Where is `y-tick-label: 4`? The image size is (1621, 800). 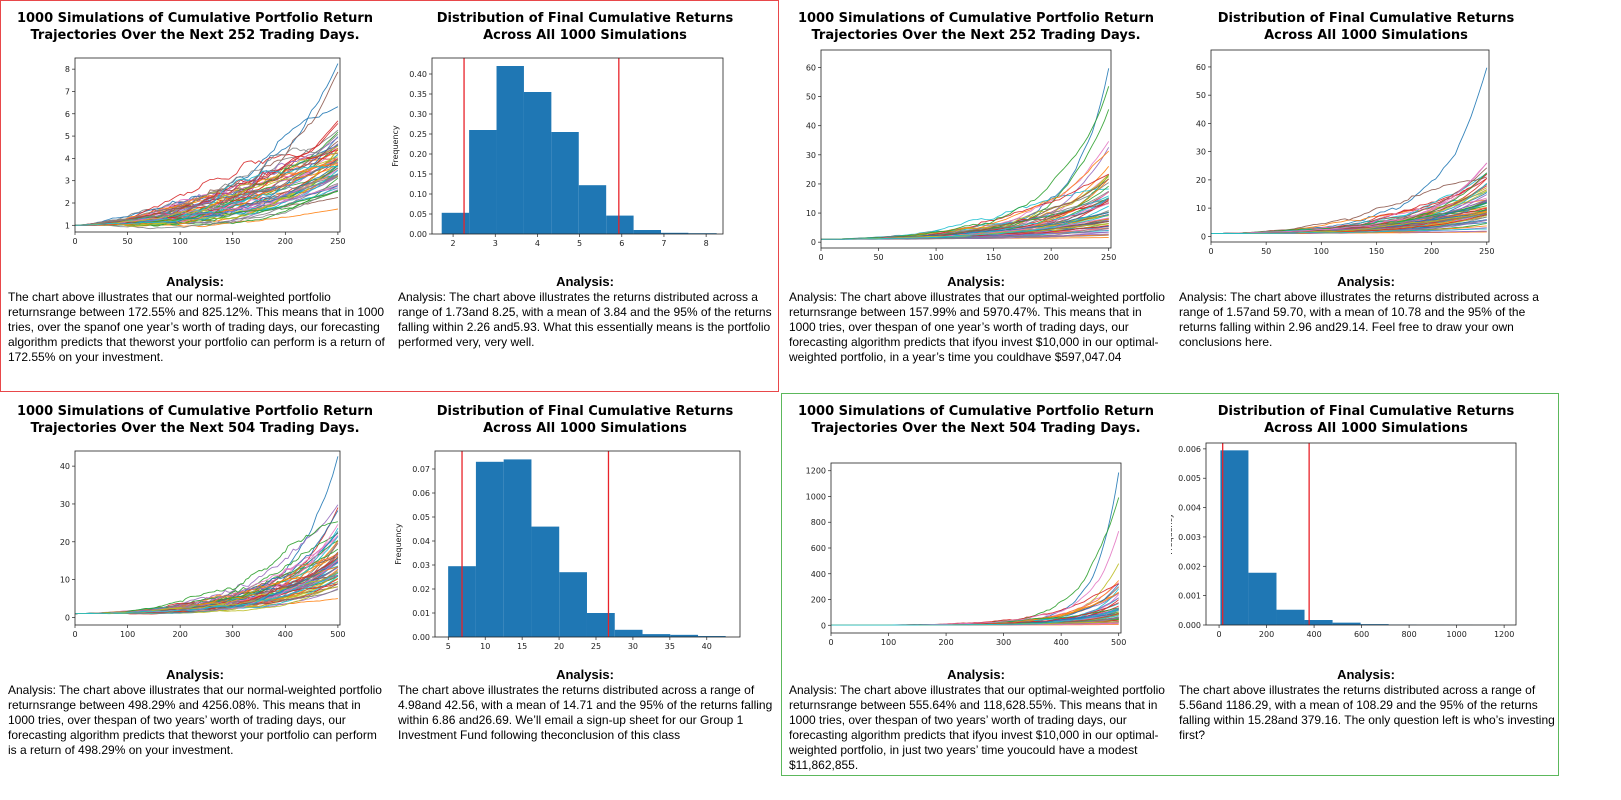 y-tick-label: 4 is located at coordinates (67, 158).